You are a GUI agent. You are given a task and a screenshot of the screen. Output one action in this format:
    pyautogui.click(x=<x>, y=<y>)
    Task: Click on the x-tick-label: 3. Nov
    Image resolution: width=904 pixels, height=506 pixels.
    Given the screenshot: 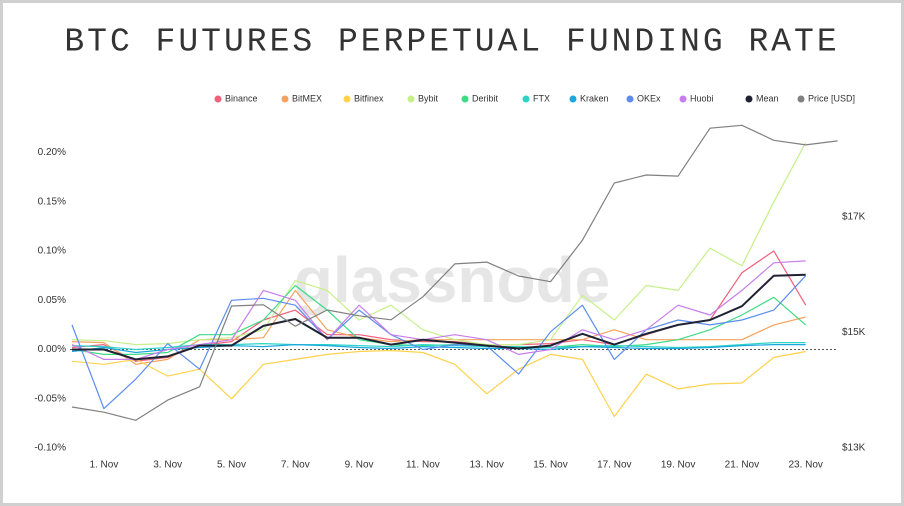 What is the action you would take?
    pyautogui.click(x=167, y=465)
    